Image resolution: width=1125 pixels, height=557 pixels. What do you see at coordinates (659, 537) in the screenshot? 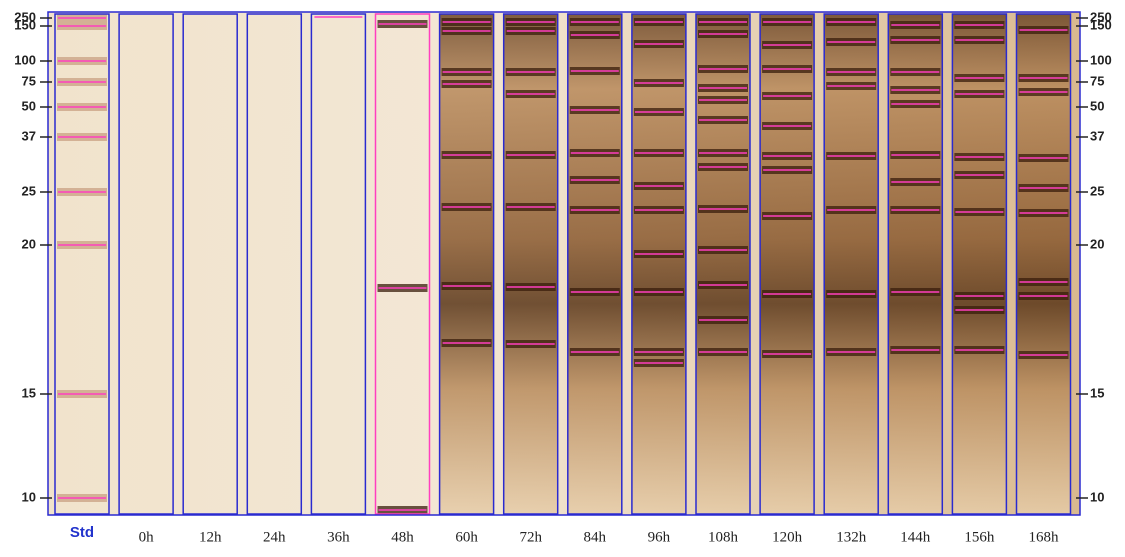
I see `lane-label: 96h` at bounding box center [659, 537].